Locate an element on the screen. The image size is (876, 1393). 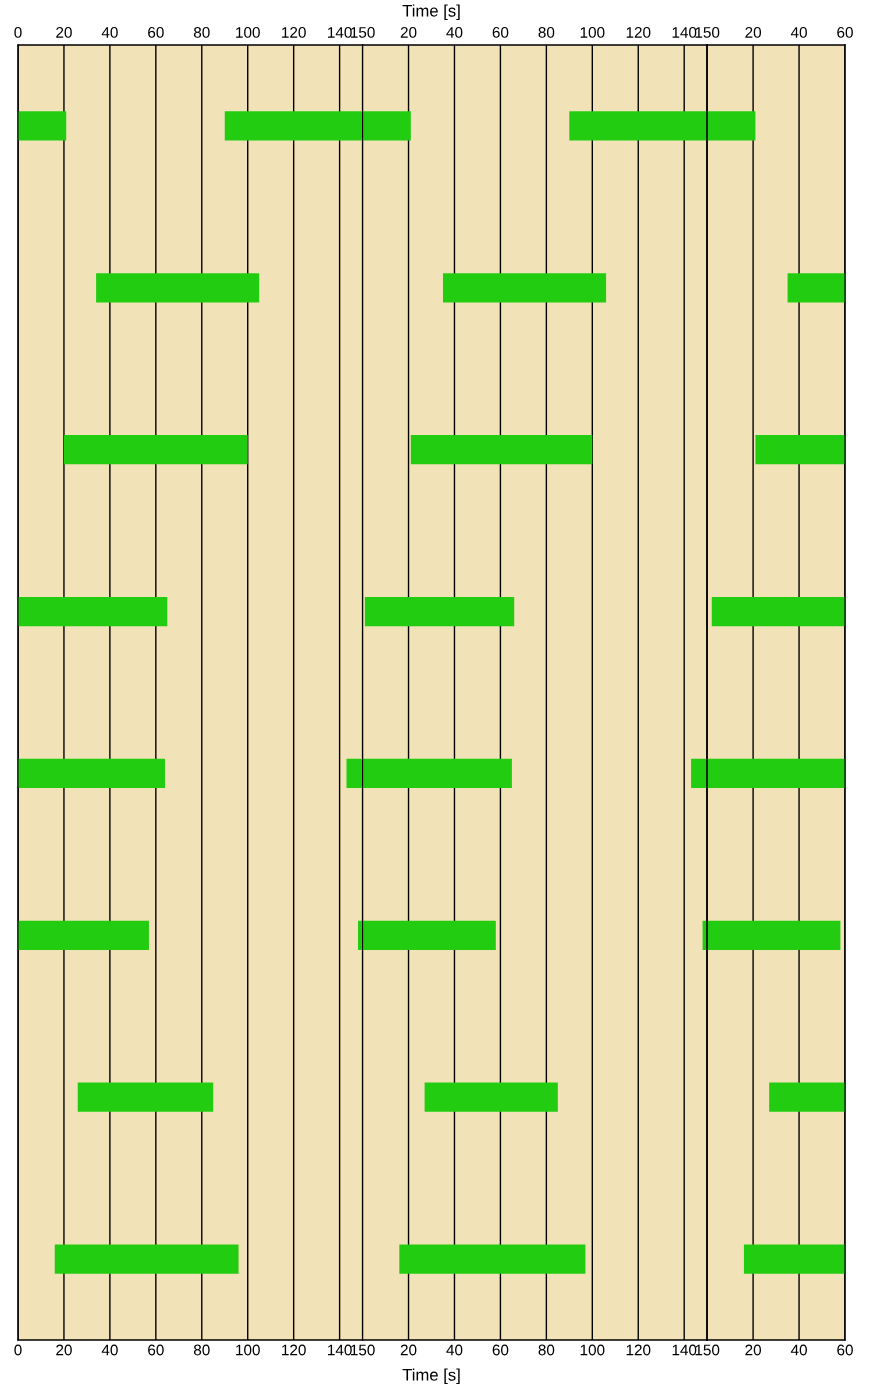
x2-axis-title: Time [s] is located at coordinates (431, 12).